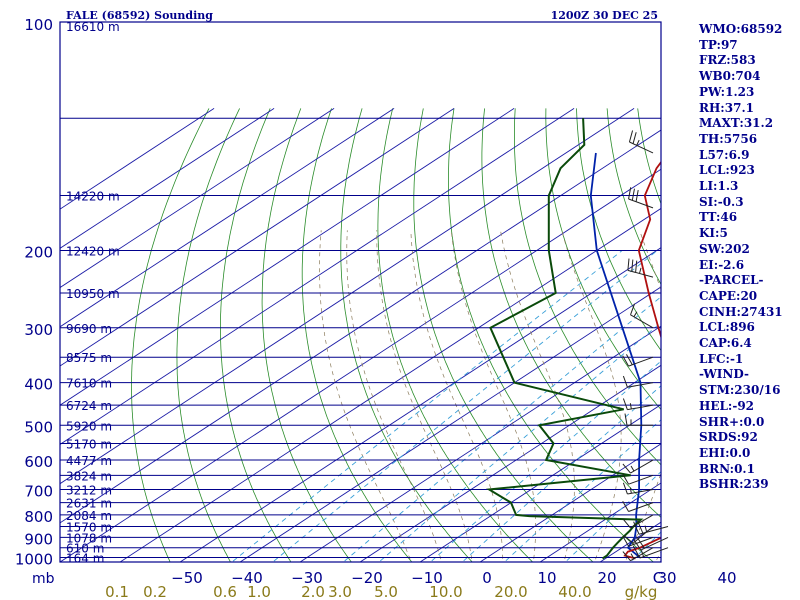  I want to click on index-row: CAPE:20, so click(728, 295).